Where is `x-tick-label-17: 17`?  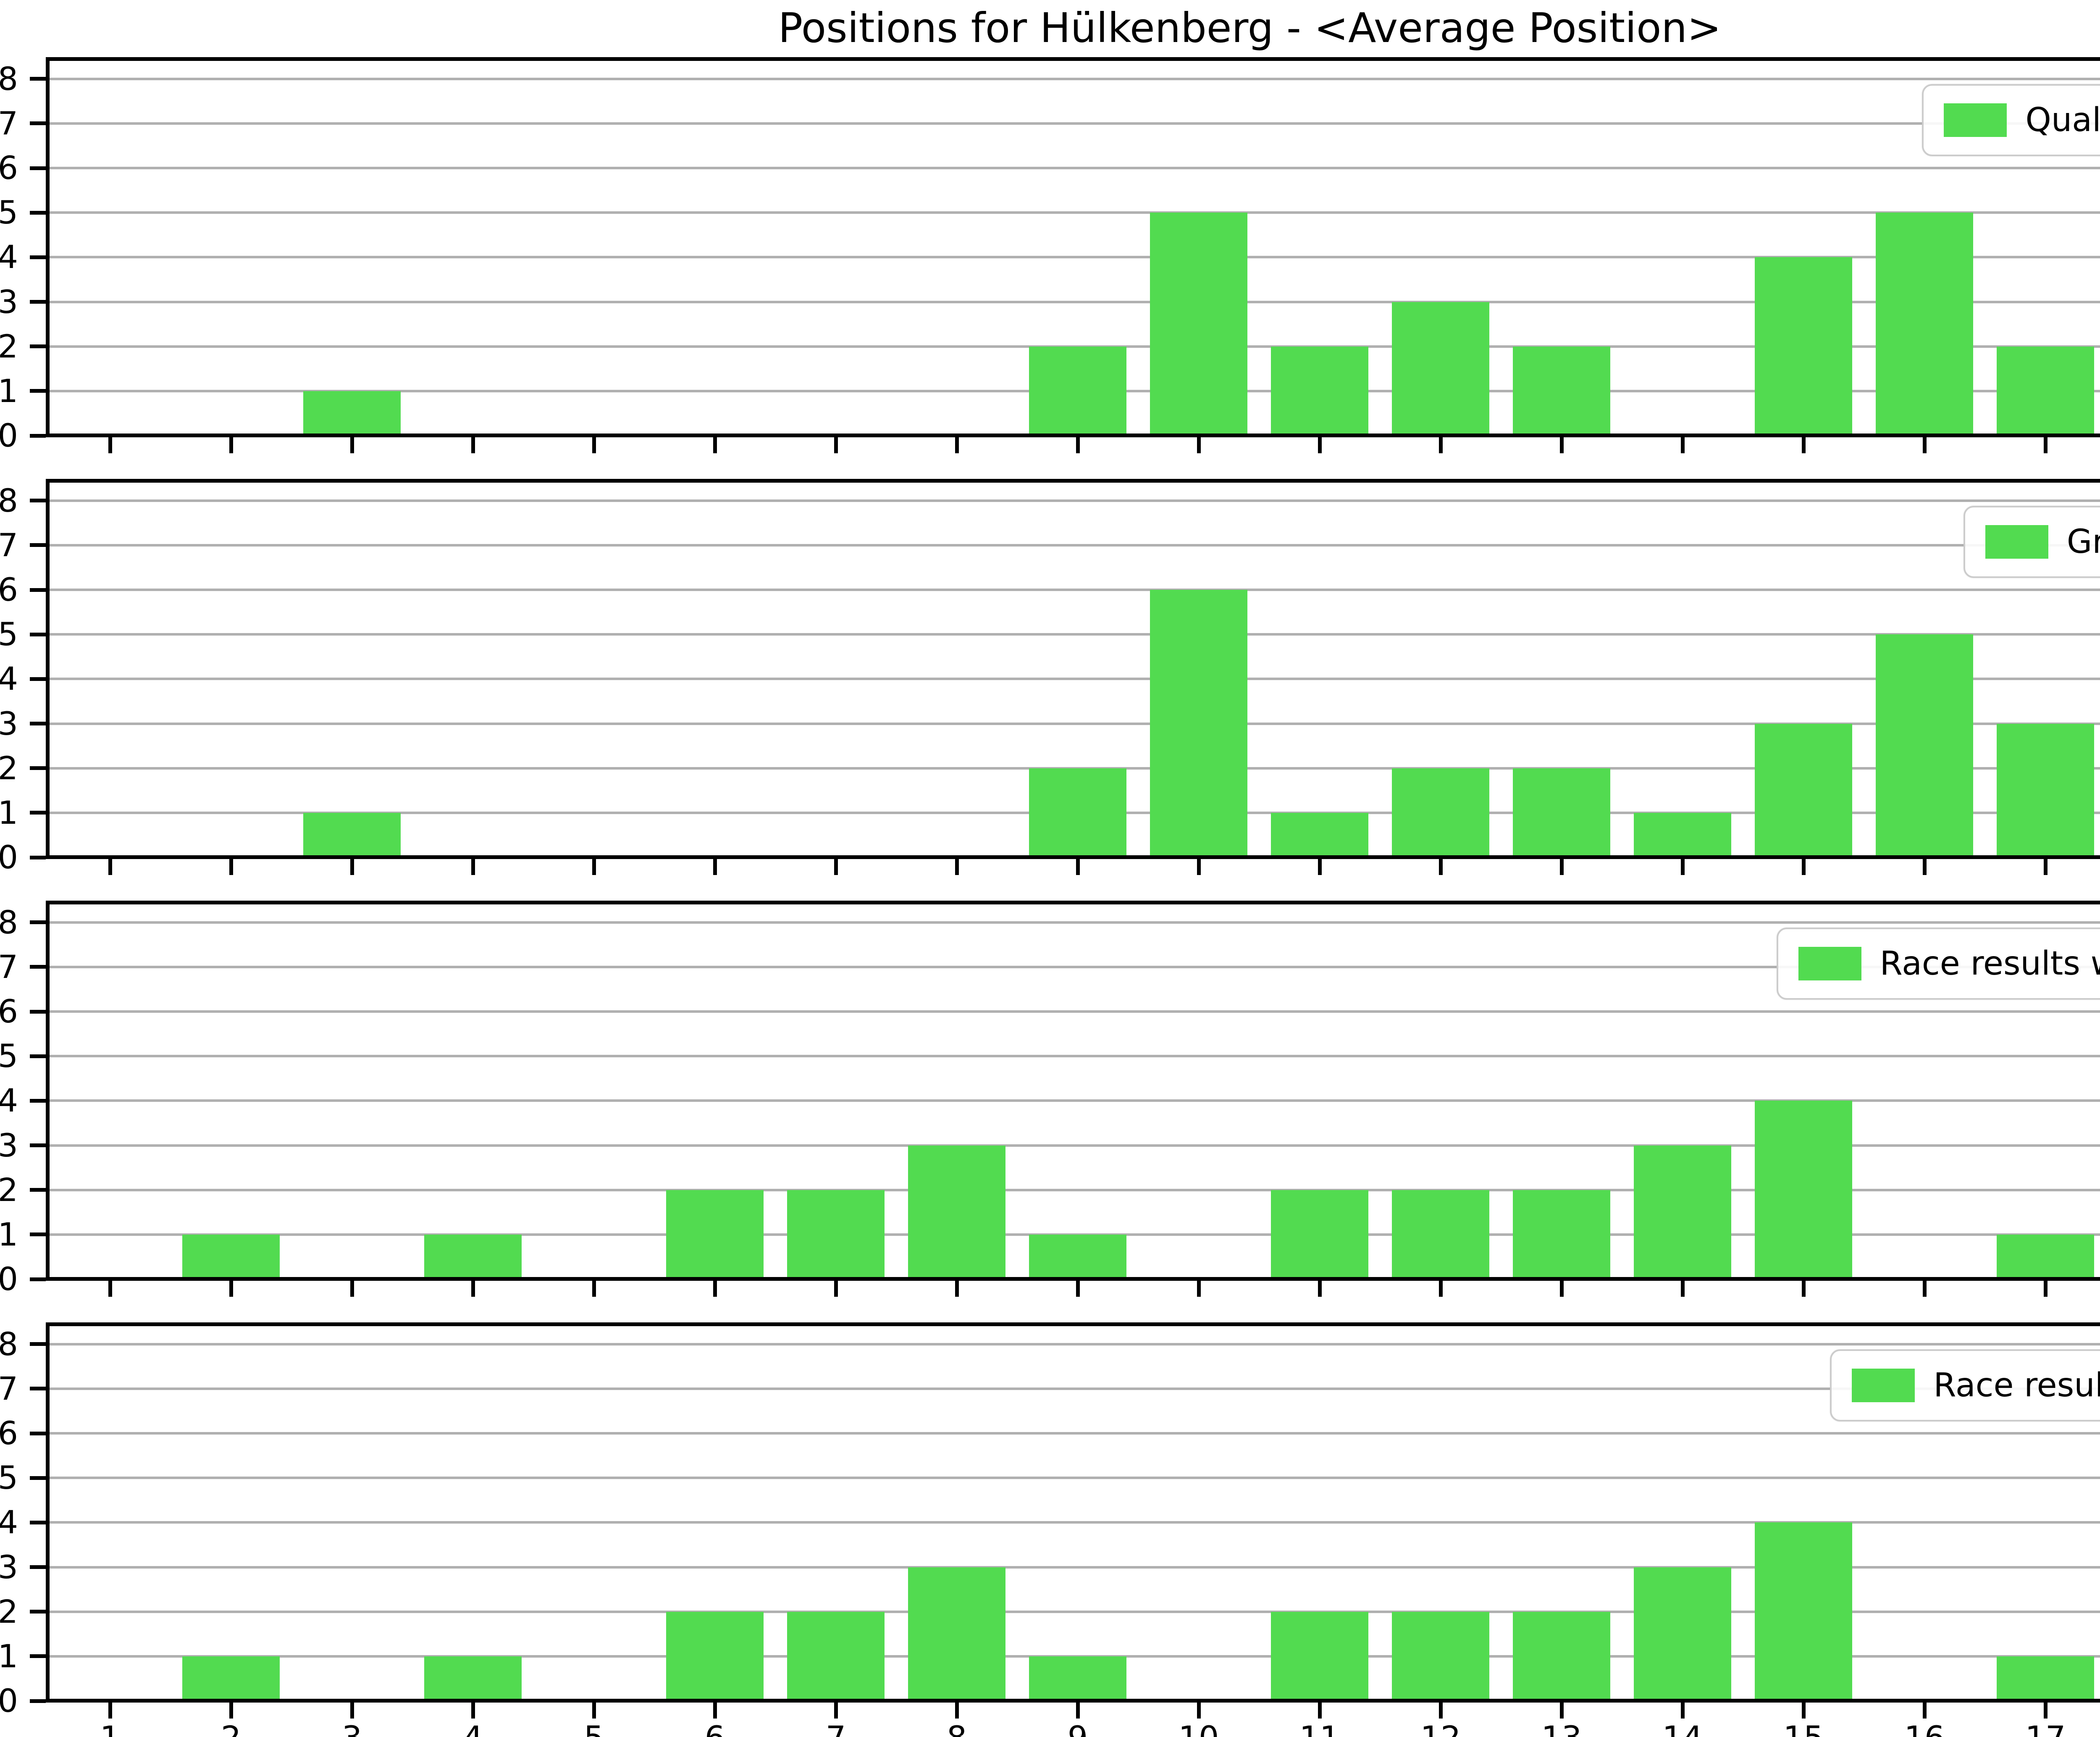 x-tick-label-17: 17 is located at coordinates (2045, 1730).